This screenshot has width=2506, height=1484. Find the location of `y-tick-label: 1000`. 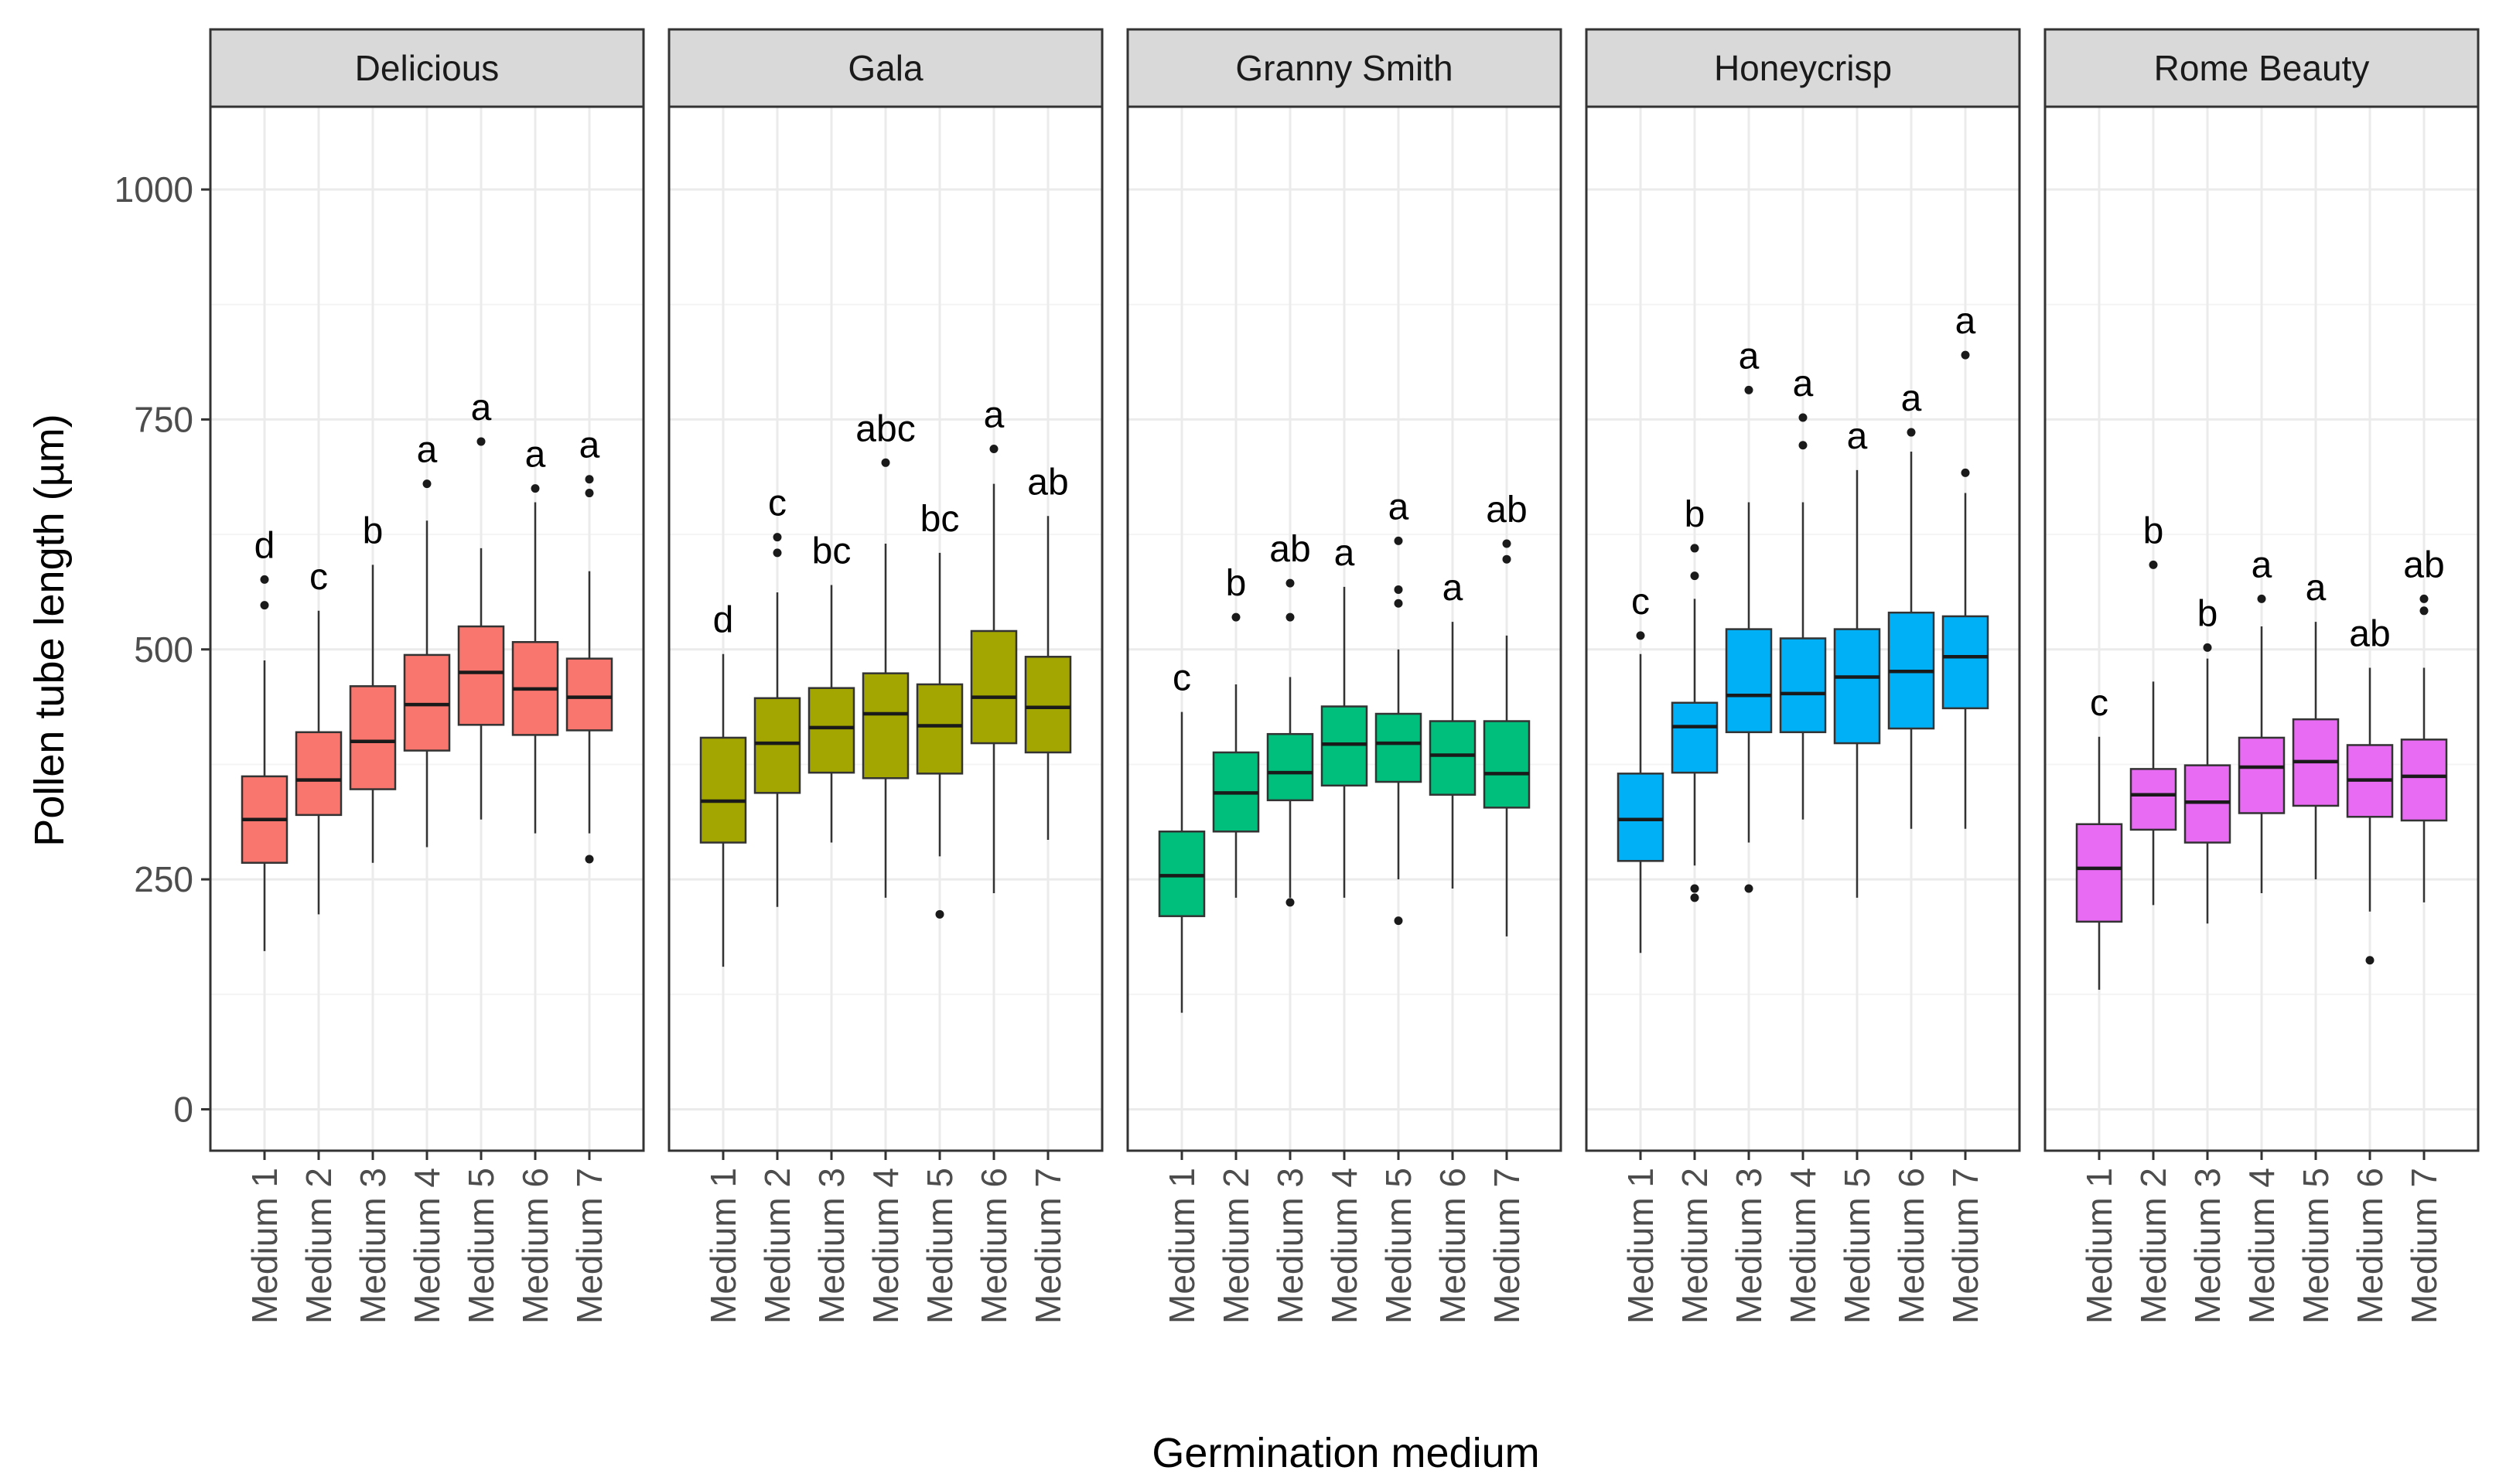

y-tick-label: 1000 is located at coordinates (153, 189).